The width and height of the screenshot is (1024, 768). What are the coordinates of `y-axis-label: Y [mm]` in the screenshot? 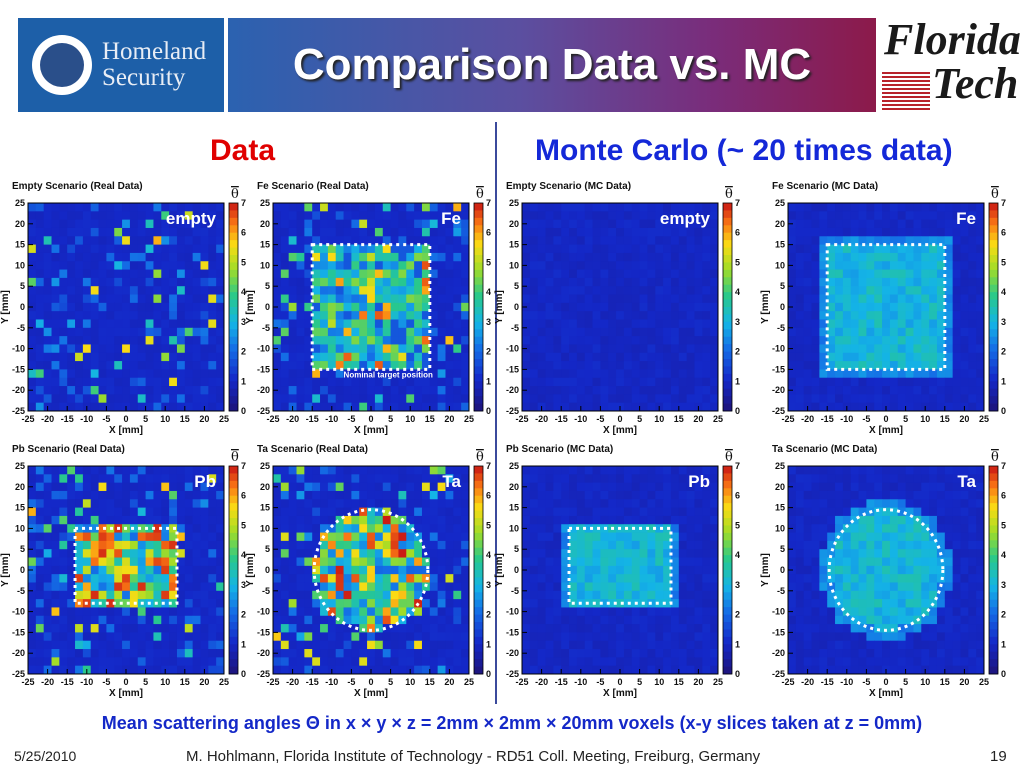 It's located at (5, 307).